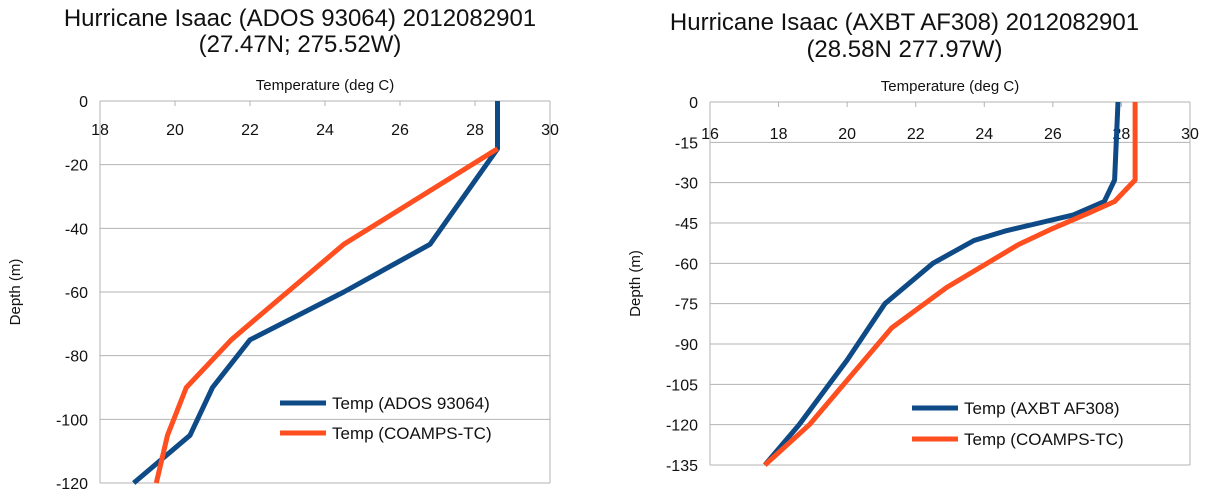 This screenshot has width=1209, height=492. I want to click on y-tick-label: -105, so click(682, 385).